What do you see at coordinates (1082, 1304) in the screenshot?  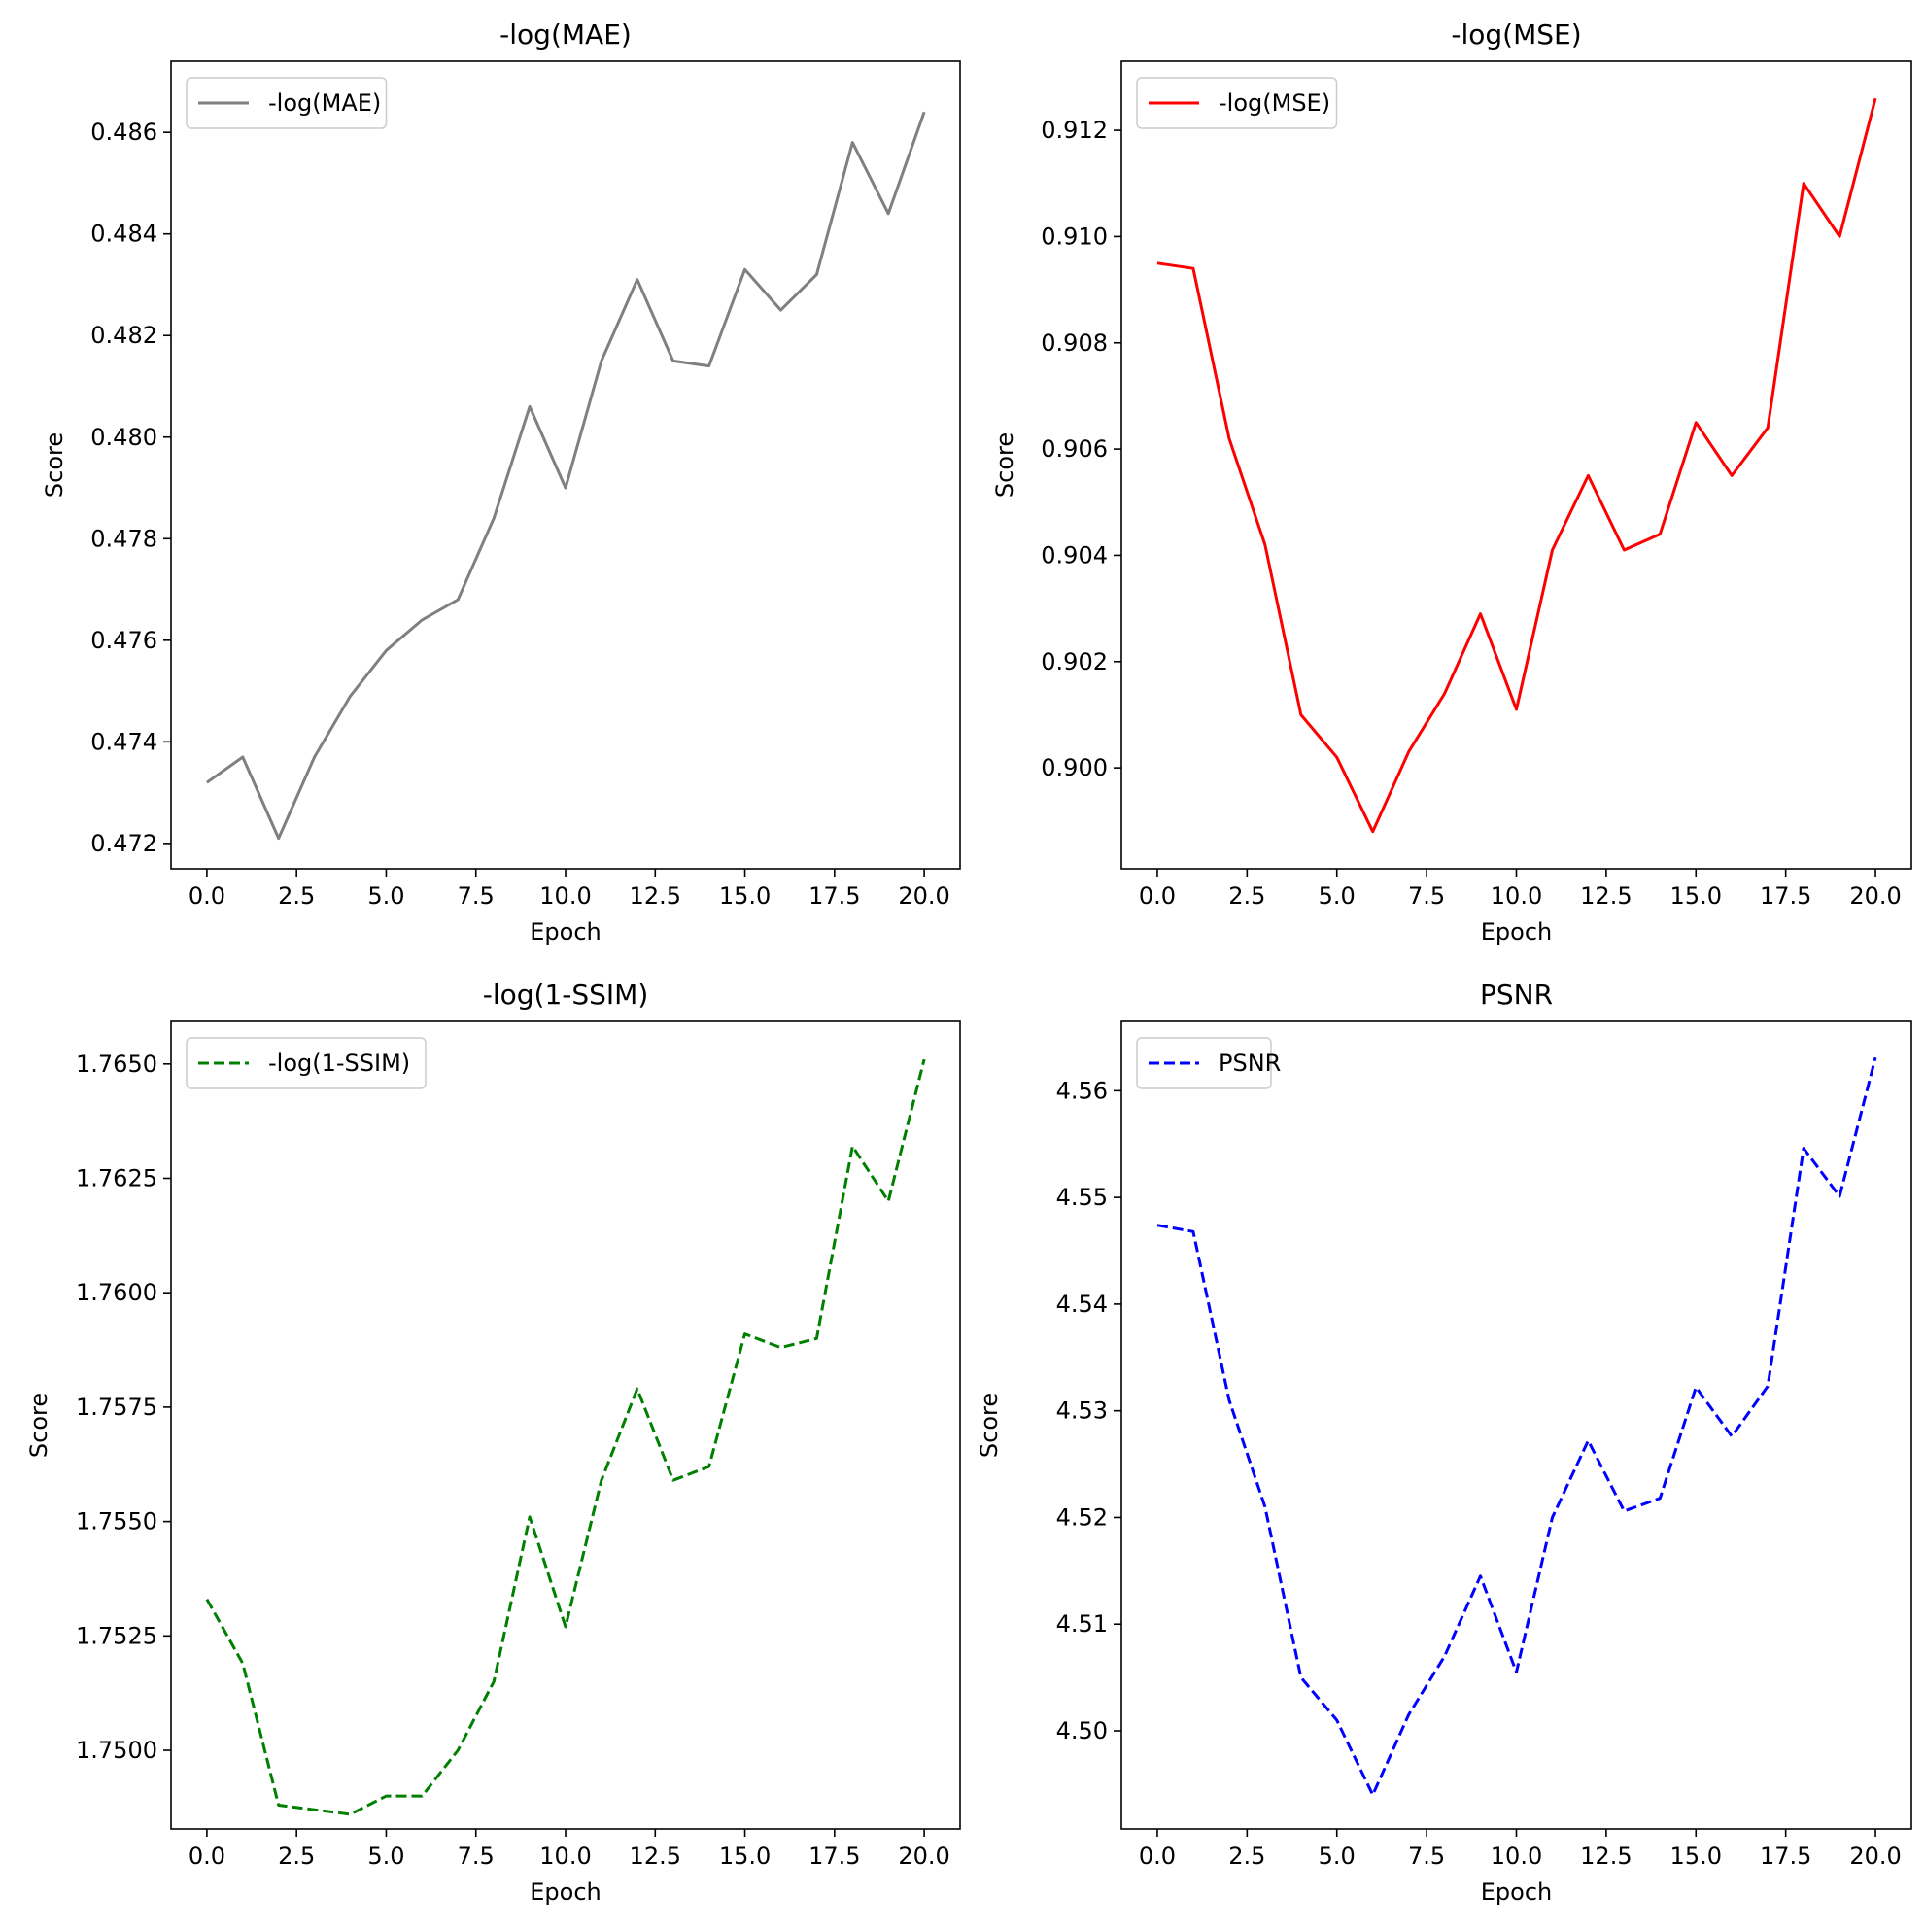 I see `y-tick-label: 4.54` at bounding box center [1082, 1304].